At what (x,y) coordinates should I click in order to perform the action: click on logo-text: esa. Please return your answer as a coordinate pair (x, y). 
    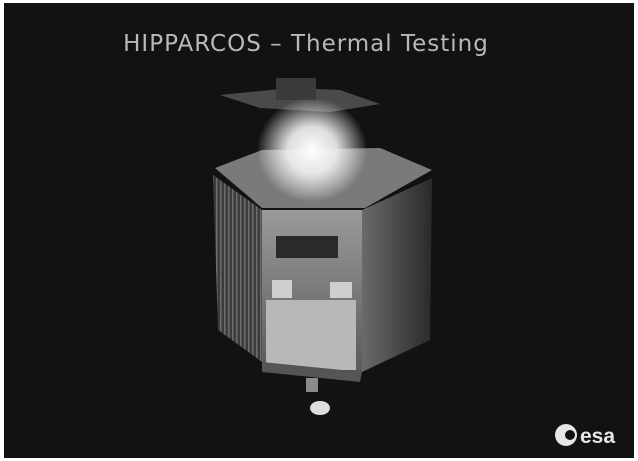
    Looking at the image, I should click on (597, 436).